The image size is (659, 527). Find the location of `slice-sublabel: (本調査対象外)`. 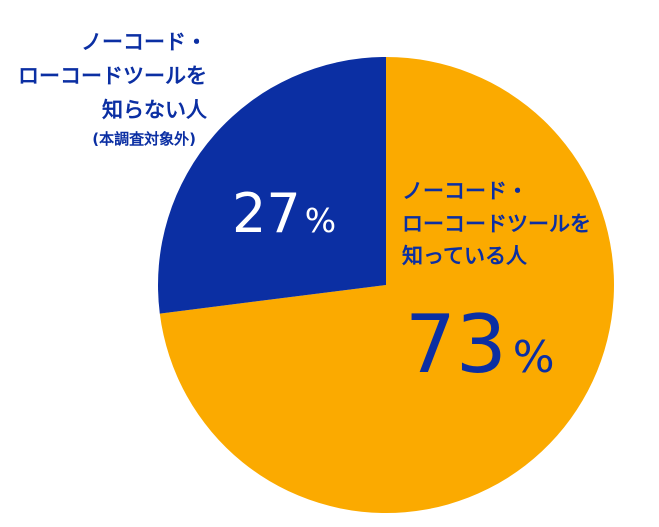

slice-sublabel: (本調査対象外) is located at coordinates (144, 139).